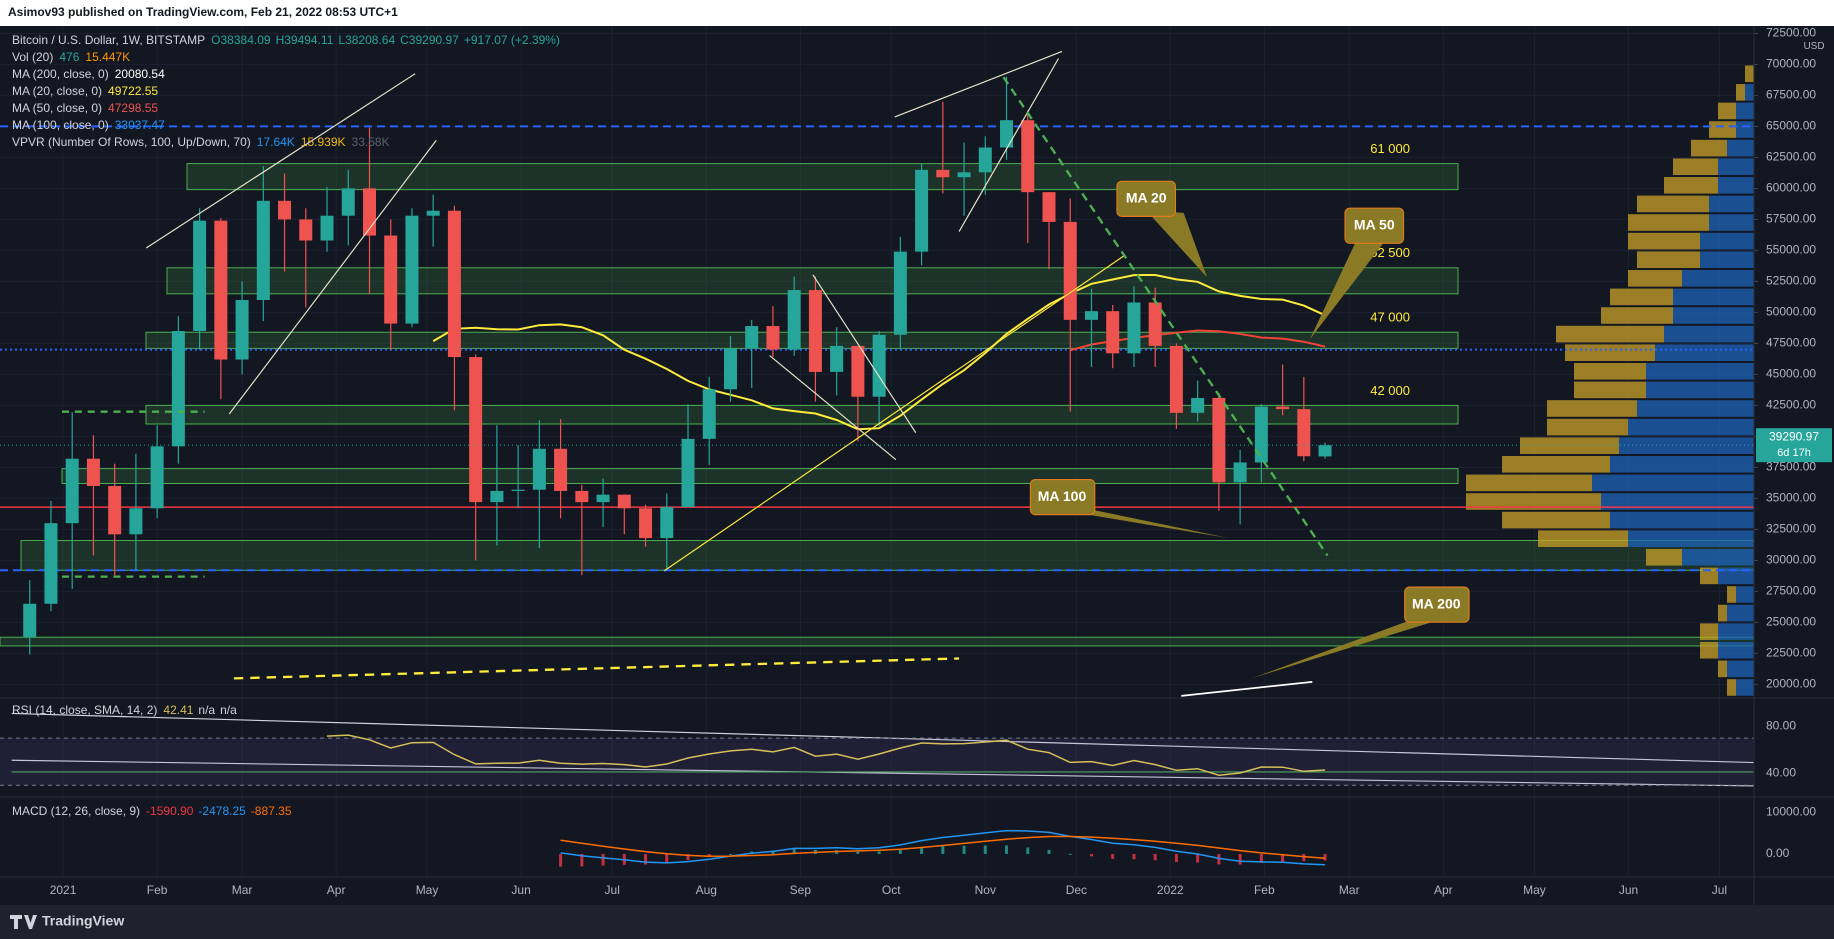  I want to click on downtrend-line, so click(1165, 316).